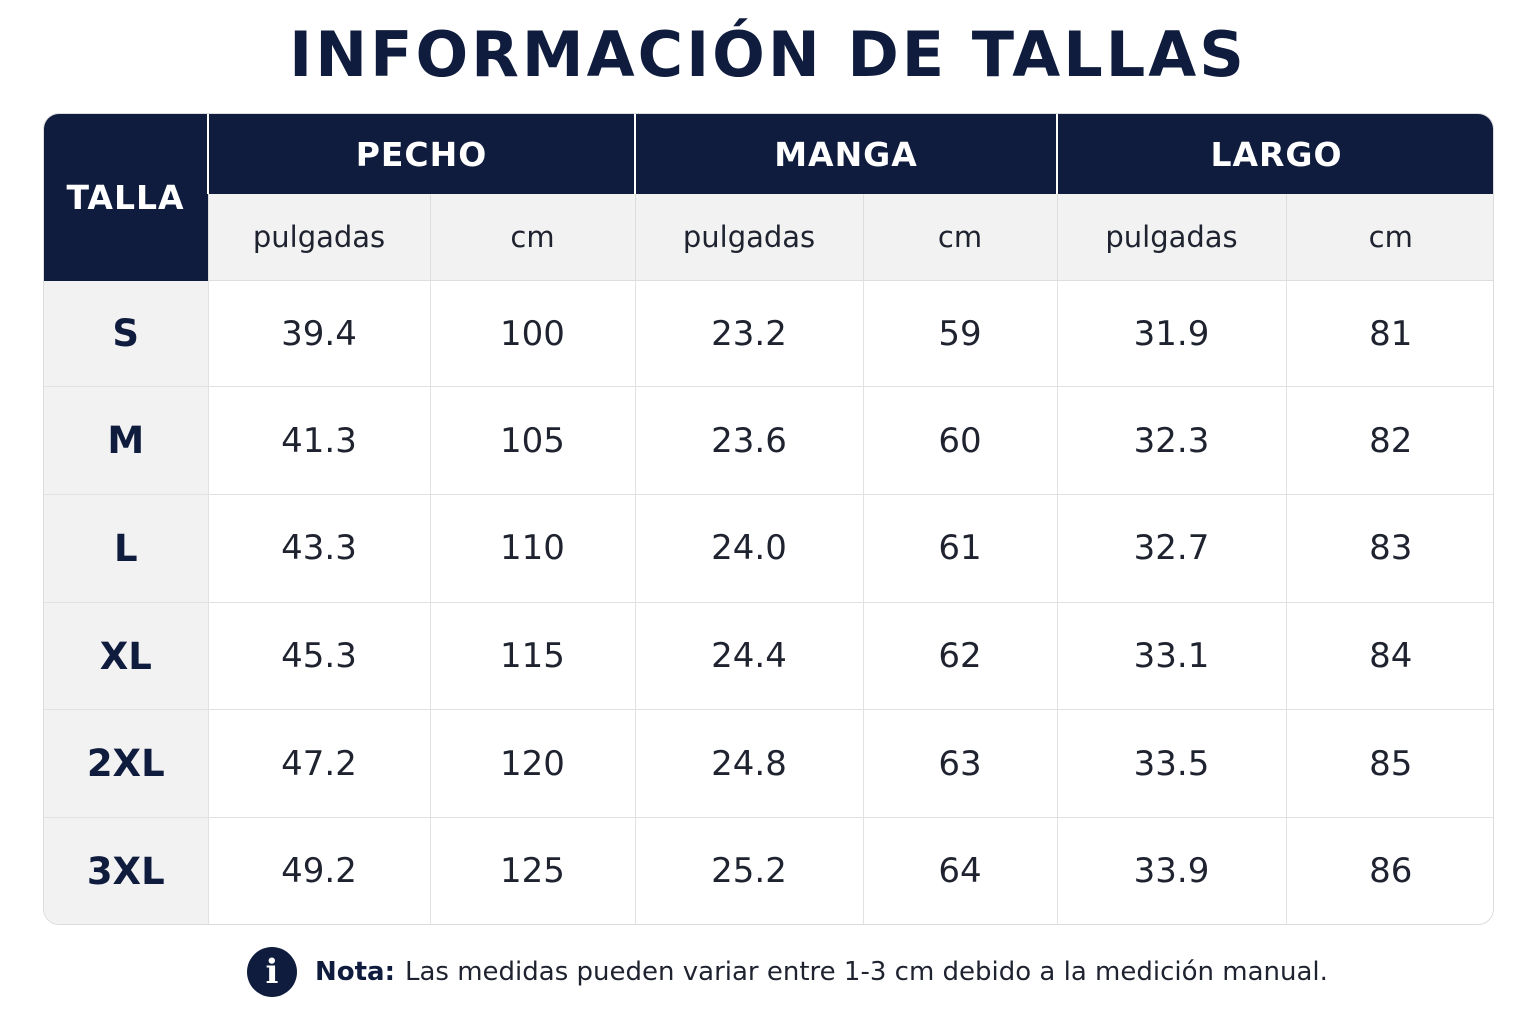 The width and height of the screenshot is (1536, 1024). I want to click on table-row: M 41.3 105 23.6 60 32.3 82, so click(768, 440).